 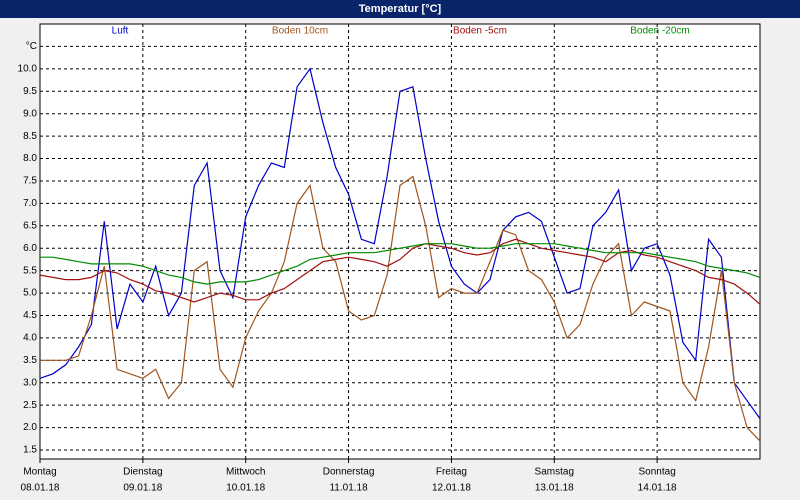 What do you see at coordinates (30, 427) in the screenshot?
I see `y-tick-label: 2.0` at bounding box center [30, 427].